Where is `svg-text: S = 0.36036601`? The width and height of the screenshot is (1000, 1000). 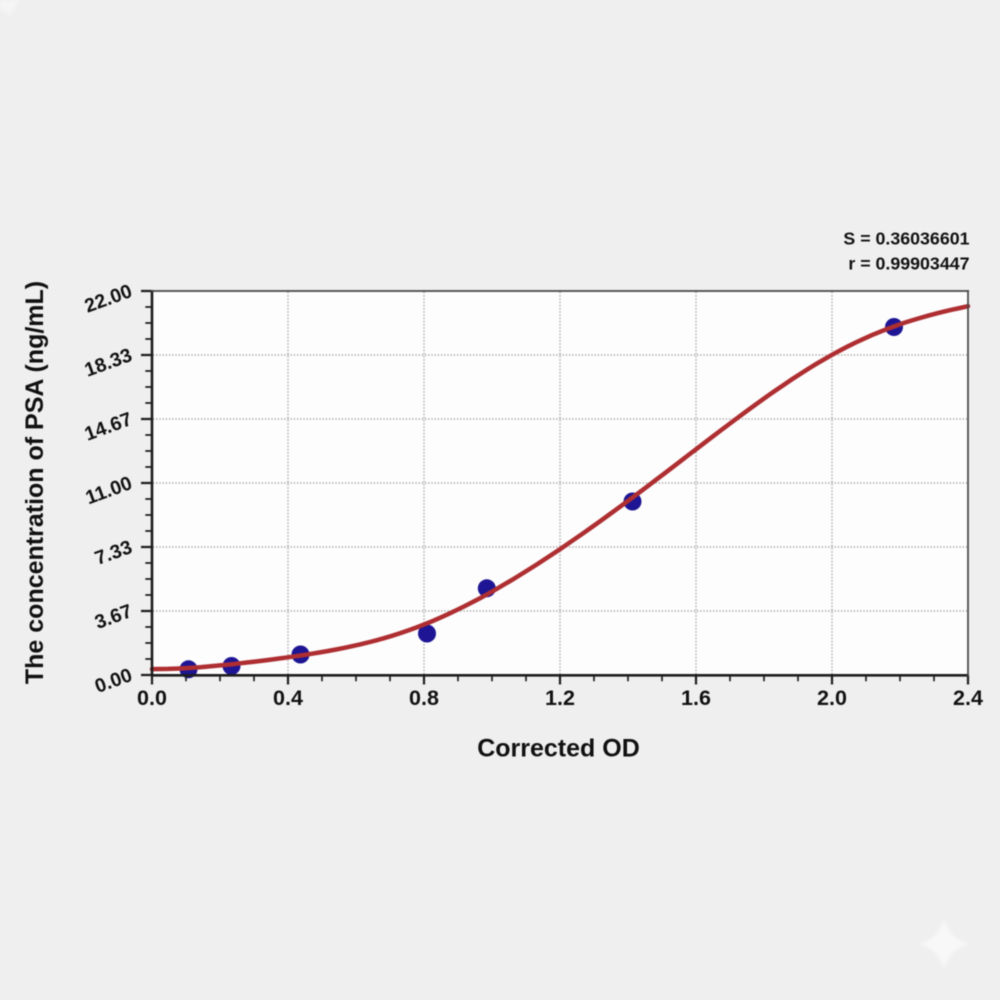
svg-text: S = 0.36036601 is located at coordinates (906, 239).